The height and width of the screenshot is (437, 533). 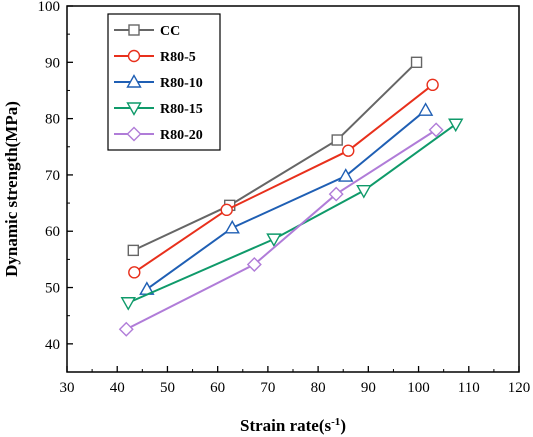 What do you see at coordinates (158, 109) in the screenshot?
I see `legend-item: R80-15` at bounding box center [158, 109].